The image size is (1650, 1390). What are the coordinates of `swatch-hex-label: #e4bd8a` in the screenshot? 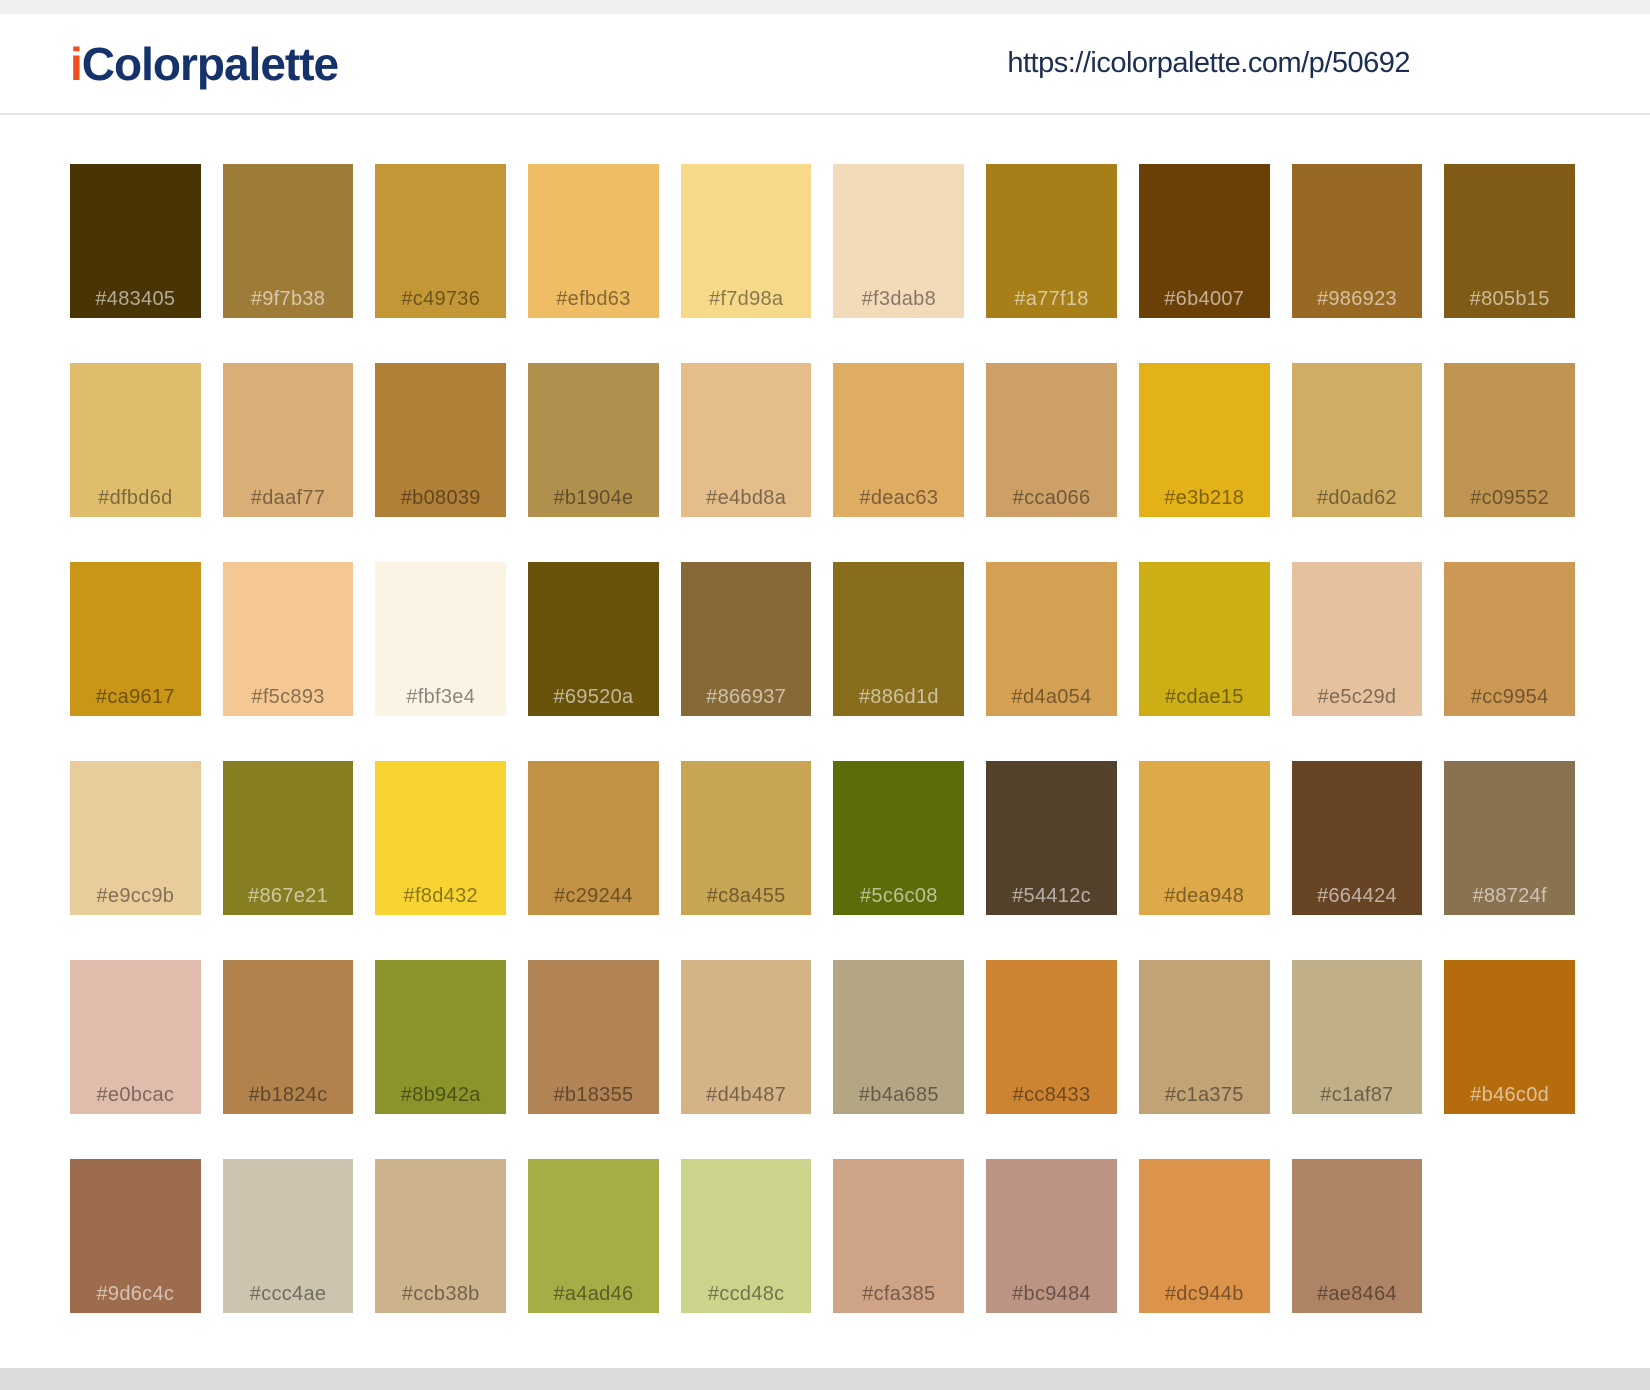 It's located at (746, 498).